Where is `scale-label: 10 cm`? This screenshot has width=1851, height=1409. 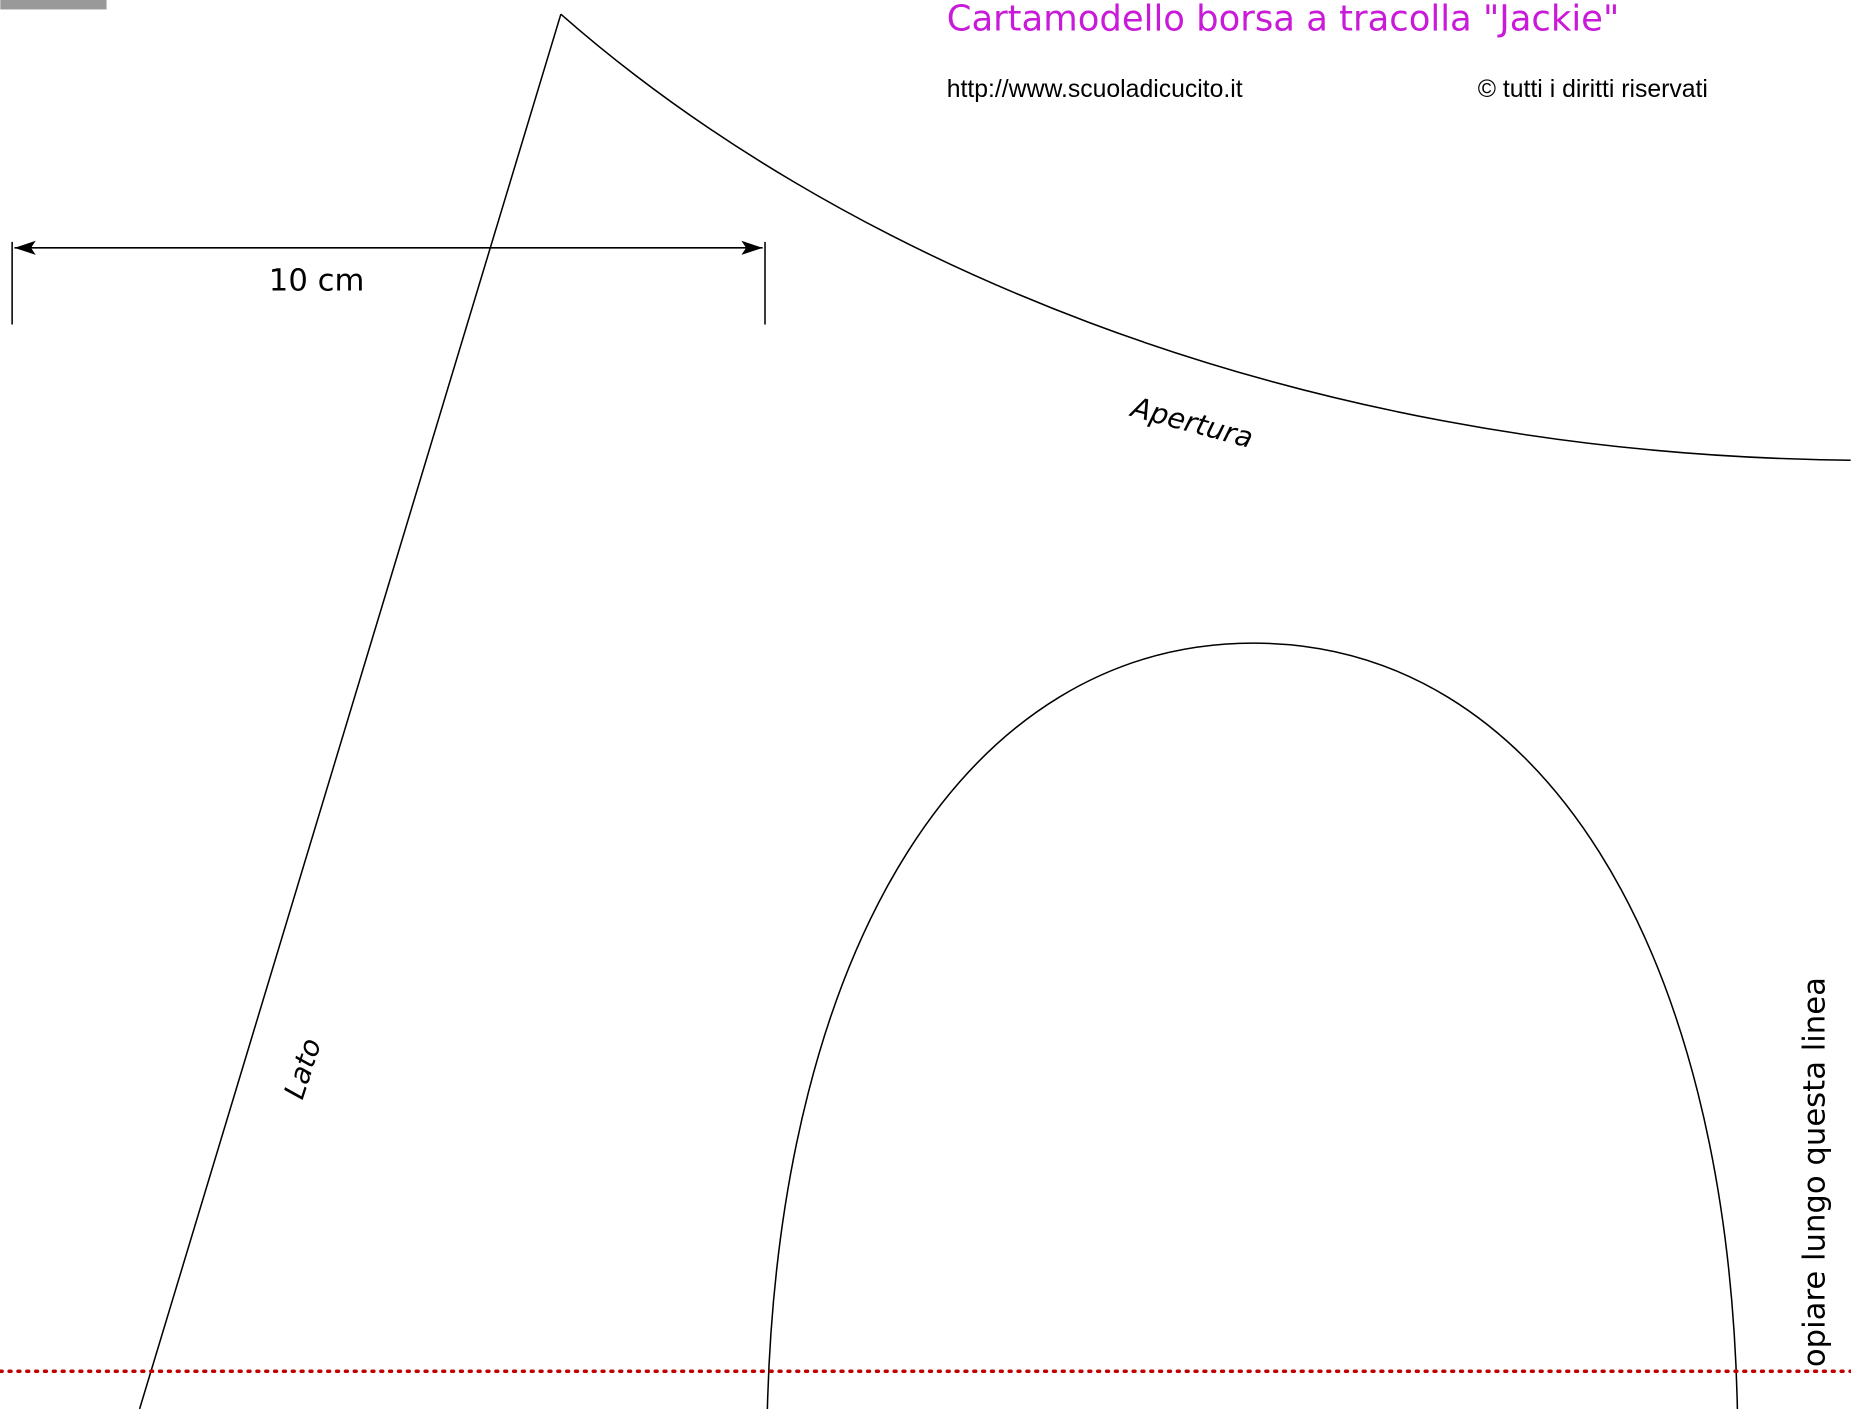
scale-label: 10 cm is located at coordinates (317, 280).